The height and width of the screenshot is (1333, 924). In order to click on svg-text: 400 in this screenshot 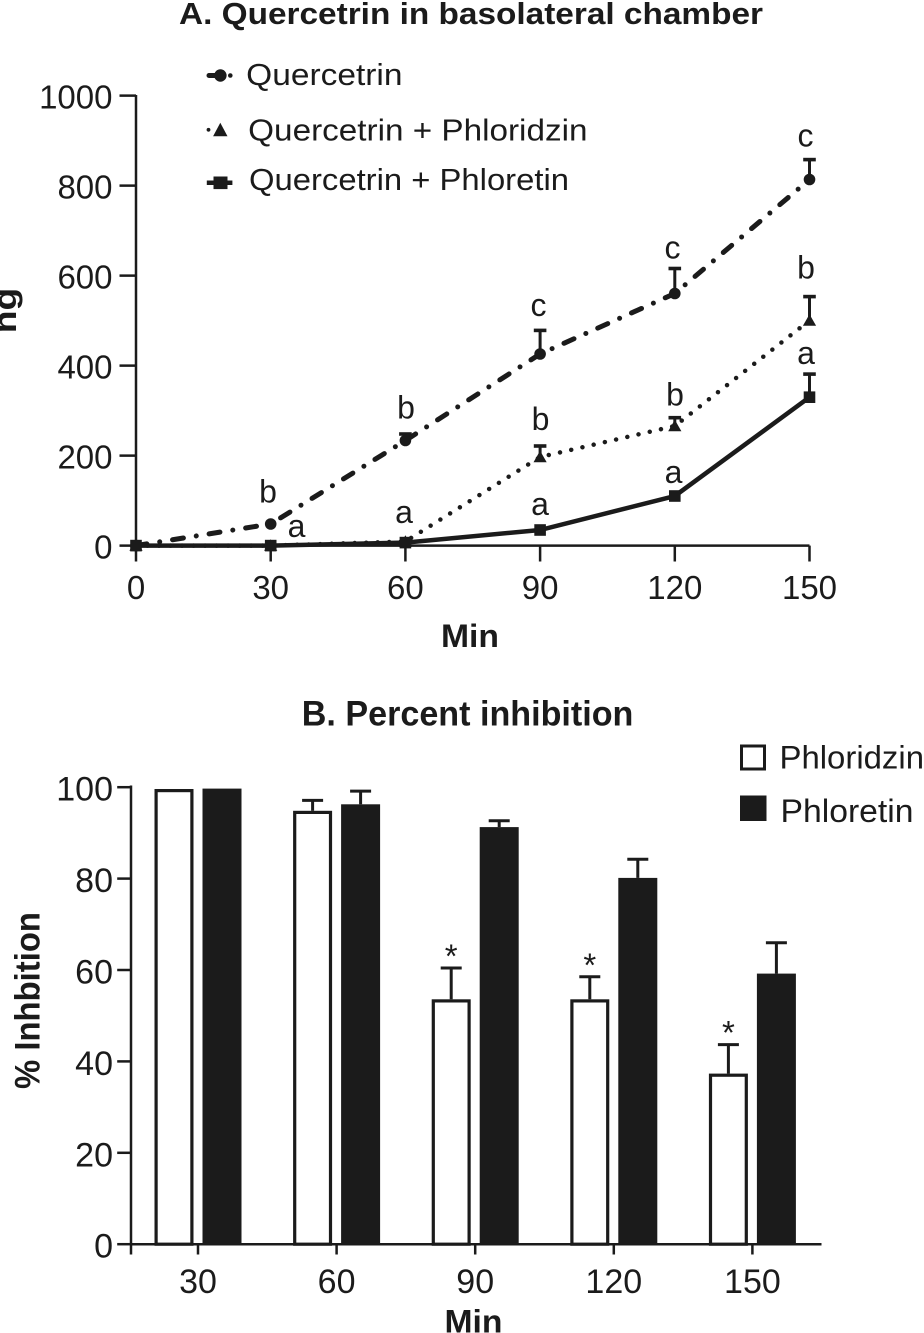, I will do `click(84, 367)`.